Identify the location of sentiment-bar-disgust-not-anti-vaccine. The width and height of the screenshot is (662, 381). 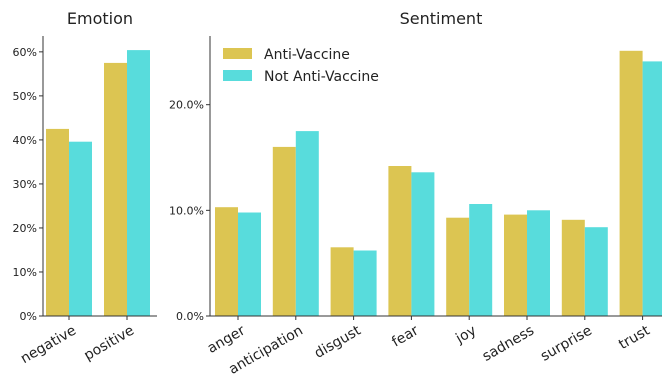
(365, 283).